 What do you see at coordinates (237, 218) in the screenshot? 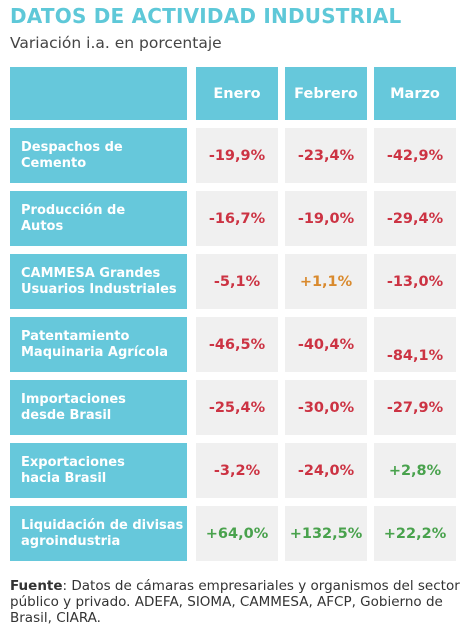
I see `value-cell: -16,7%` at bounding box center [237, 218].